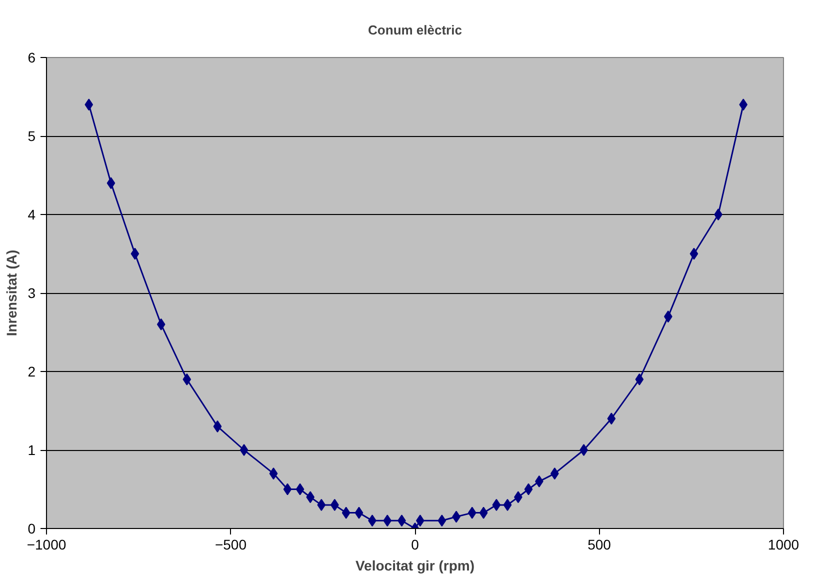 The width and height of the screenshot is (813, 586). Describe the element at coordinates (230, 544) in the screenshot. I see `x-tick-label: −500` at that location.